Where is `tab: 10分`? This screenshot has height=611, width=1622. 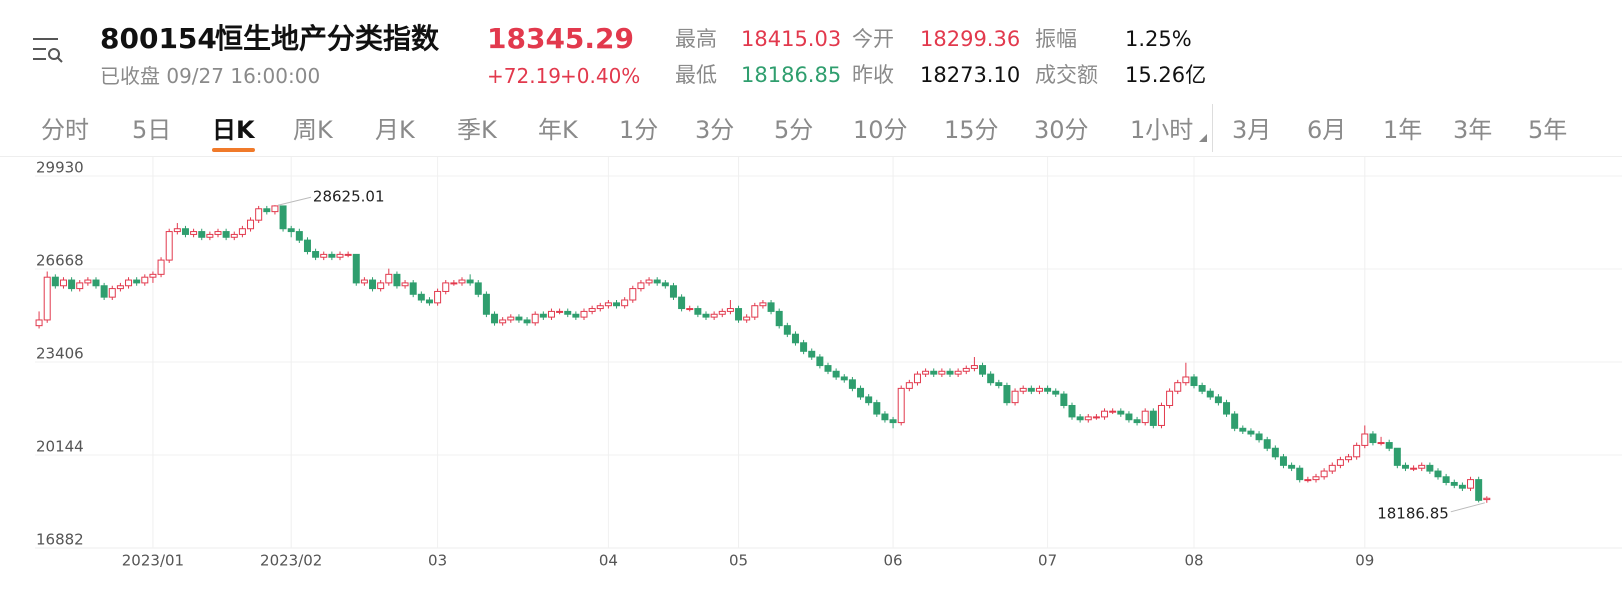 tab: 10分 is located at coordinates (880, 130).